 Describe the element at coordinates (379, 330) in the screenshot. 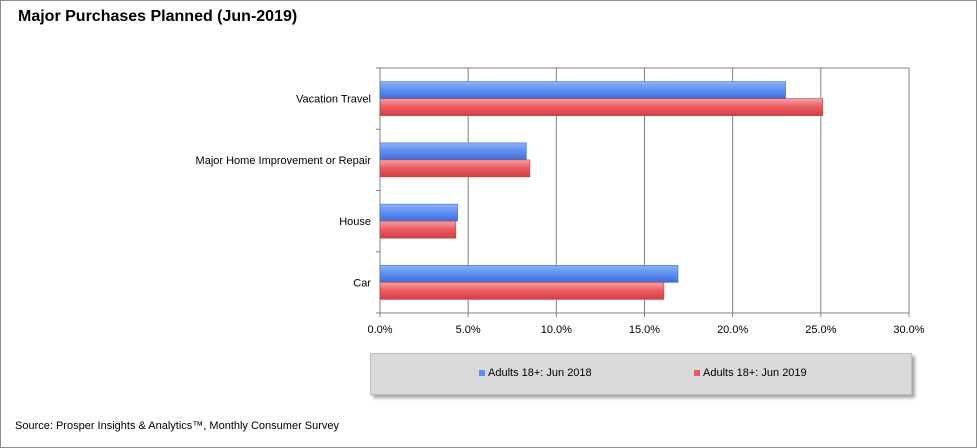

I see `x-tick-label: 0.0%` at that location.